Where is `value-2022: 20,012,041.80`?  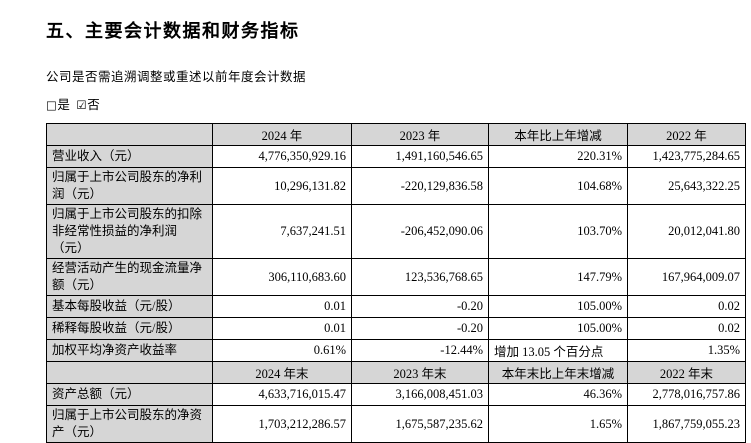
value-2022: 20,012,041.80 is located at coordinates (686, 231).